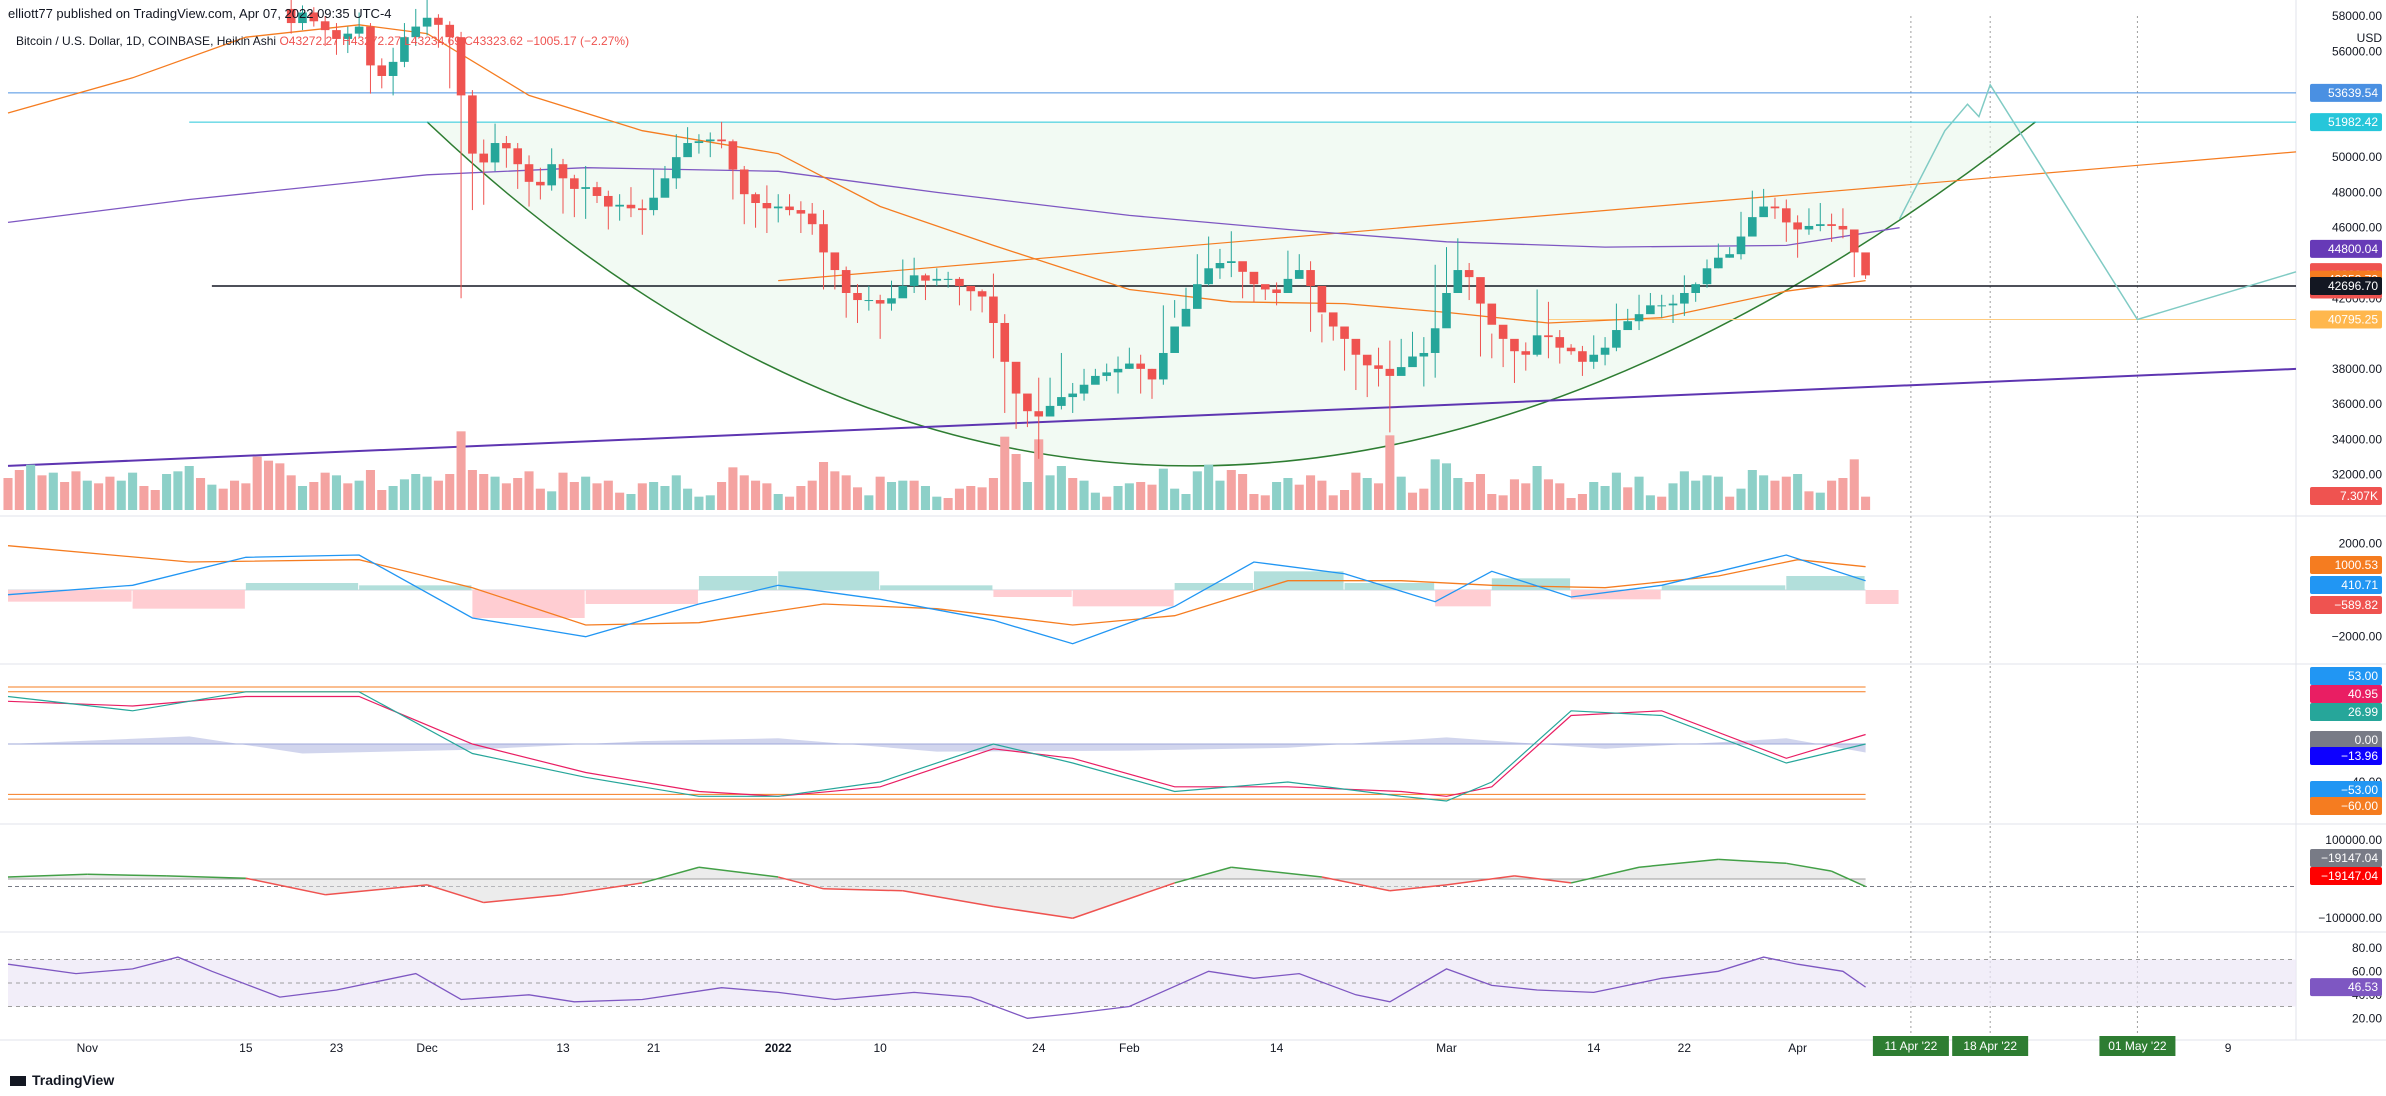  I want to click on price-badge: 51982.42, so click(2353, 122).